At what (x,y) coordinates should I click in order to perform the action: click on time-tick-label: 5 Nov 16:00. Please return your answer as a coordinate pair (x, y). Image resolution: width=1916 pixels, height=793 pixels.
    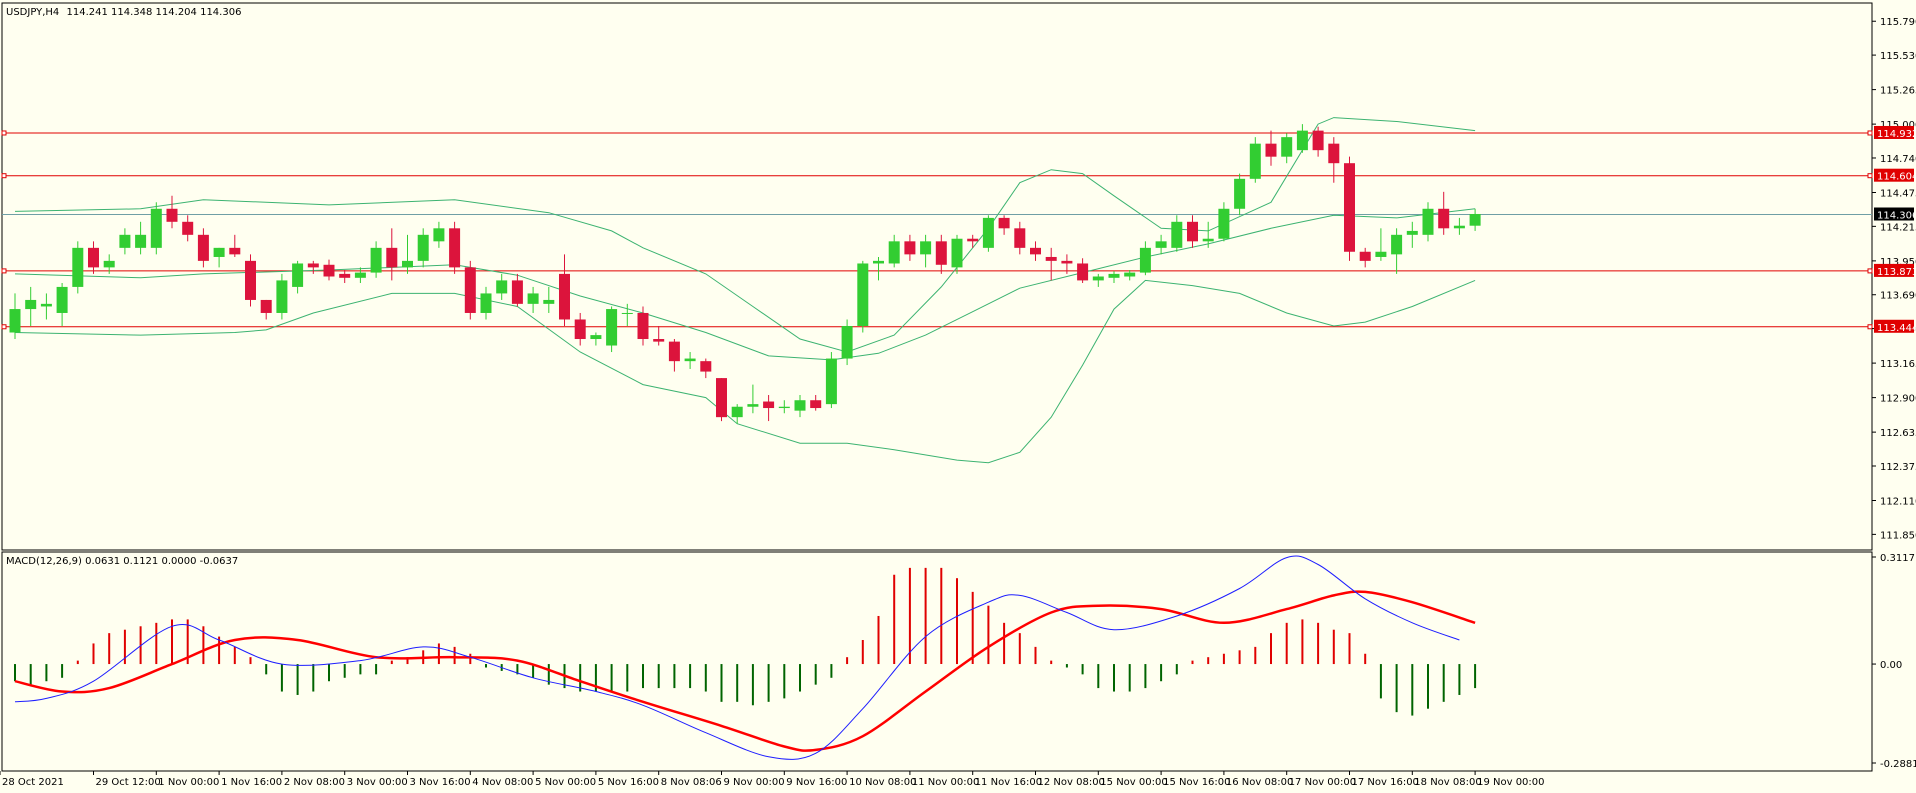
    Looking at the image, I should click on (628, 782).